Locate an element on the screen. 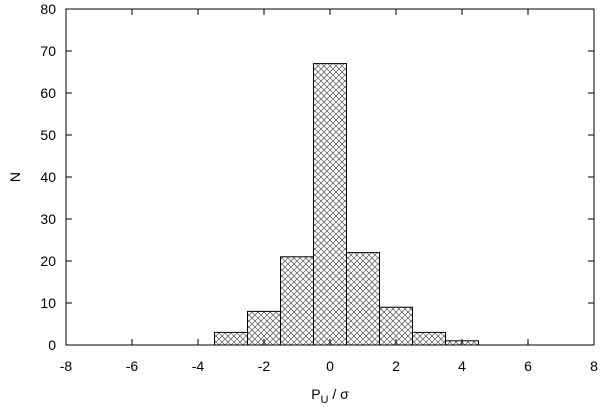 The width and height of the screenshot is (600, 407). x-tick-label-6: 4 is located at coordinates (462, 366).